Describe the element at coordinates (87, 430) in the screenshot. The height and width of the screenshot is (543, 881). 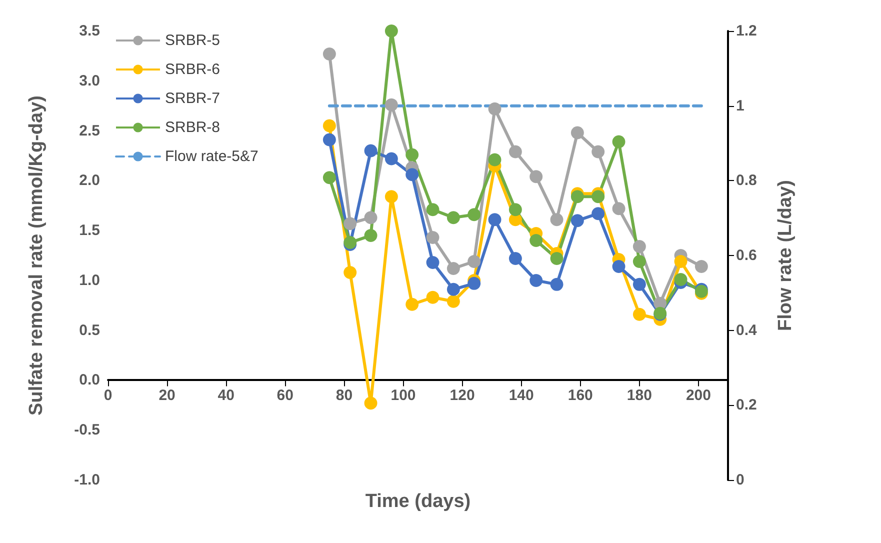
I see `y-tick-label: -0.5` at that location.